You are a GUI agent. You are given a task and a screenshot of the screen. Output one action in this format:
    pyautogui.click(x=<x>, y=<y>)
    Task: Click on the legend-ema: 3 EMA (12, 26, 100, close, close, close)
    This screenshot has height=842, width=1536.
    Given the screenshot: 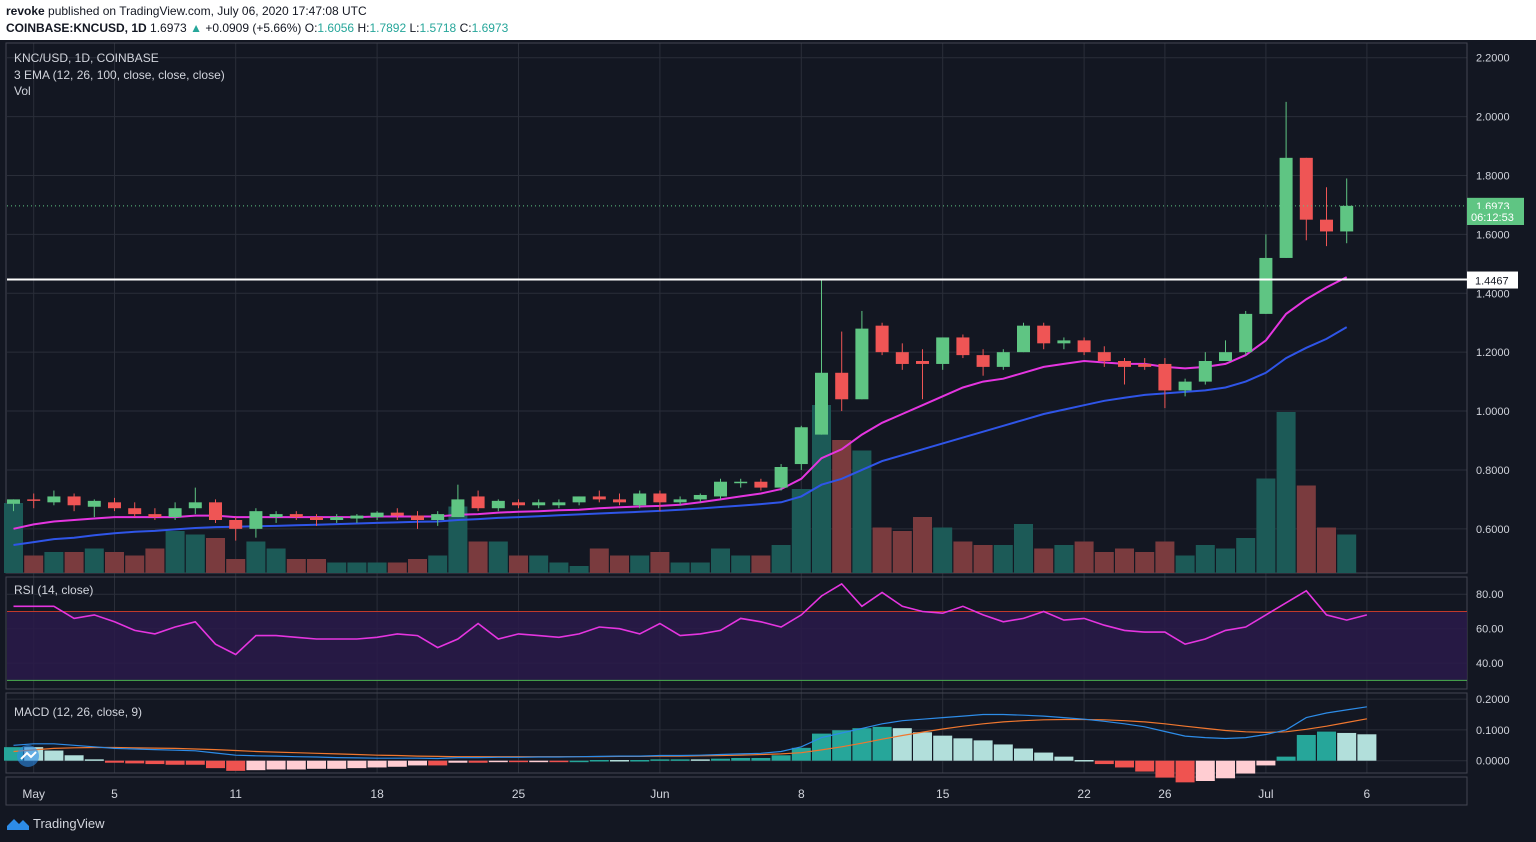 What is the action you would take?
    pyautogui.click(x=119, y=75)
    